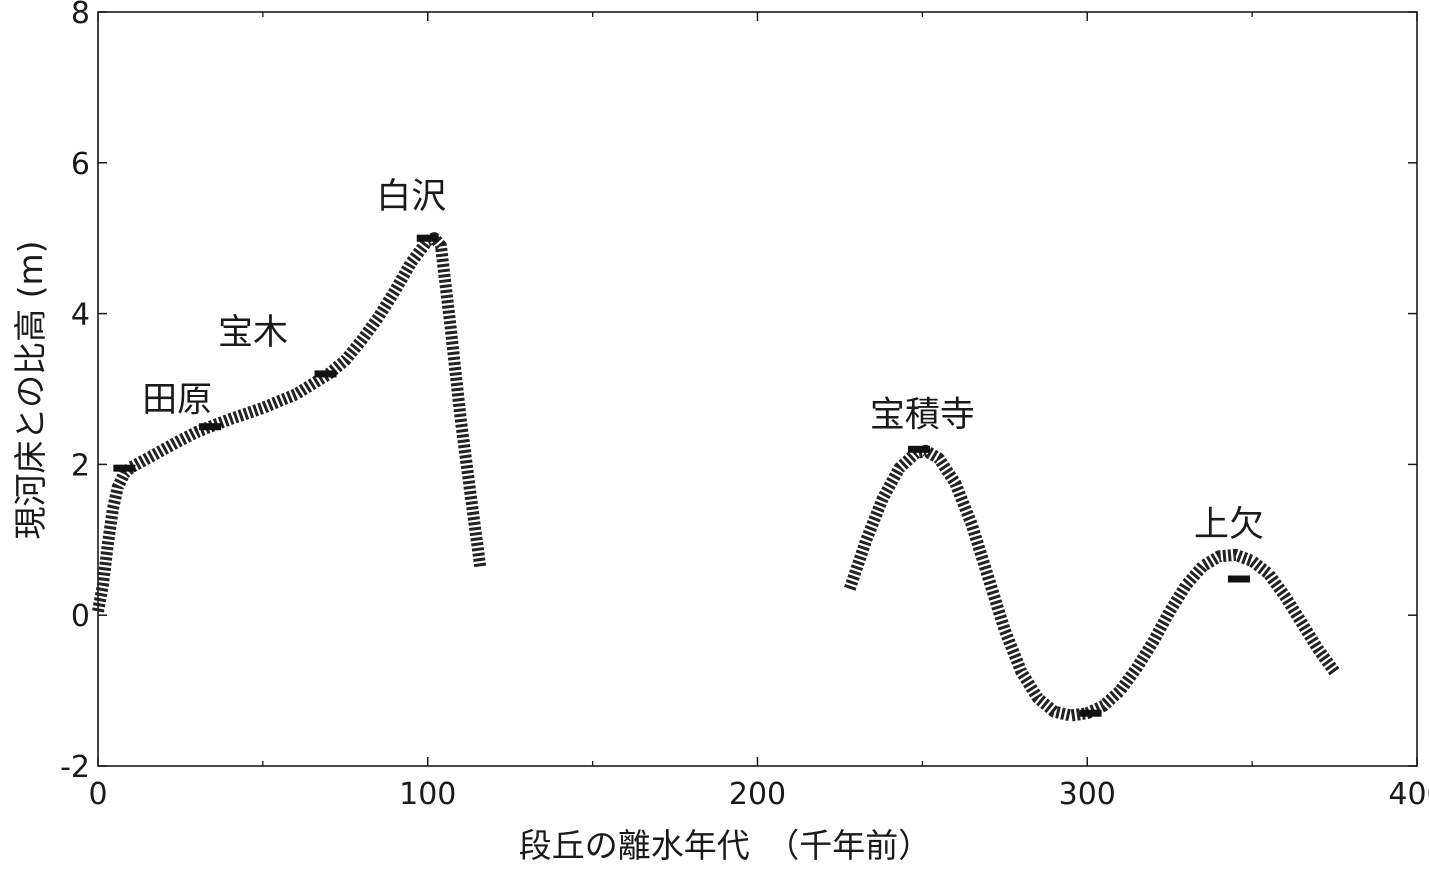 This screenshot has height=869, width=1429. I want to click on y-tick-label: 6, so click(80, 164).